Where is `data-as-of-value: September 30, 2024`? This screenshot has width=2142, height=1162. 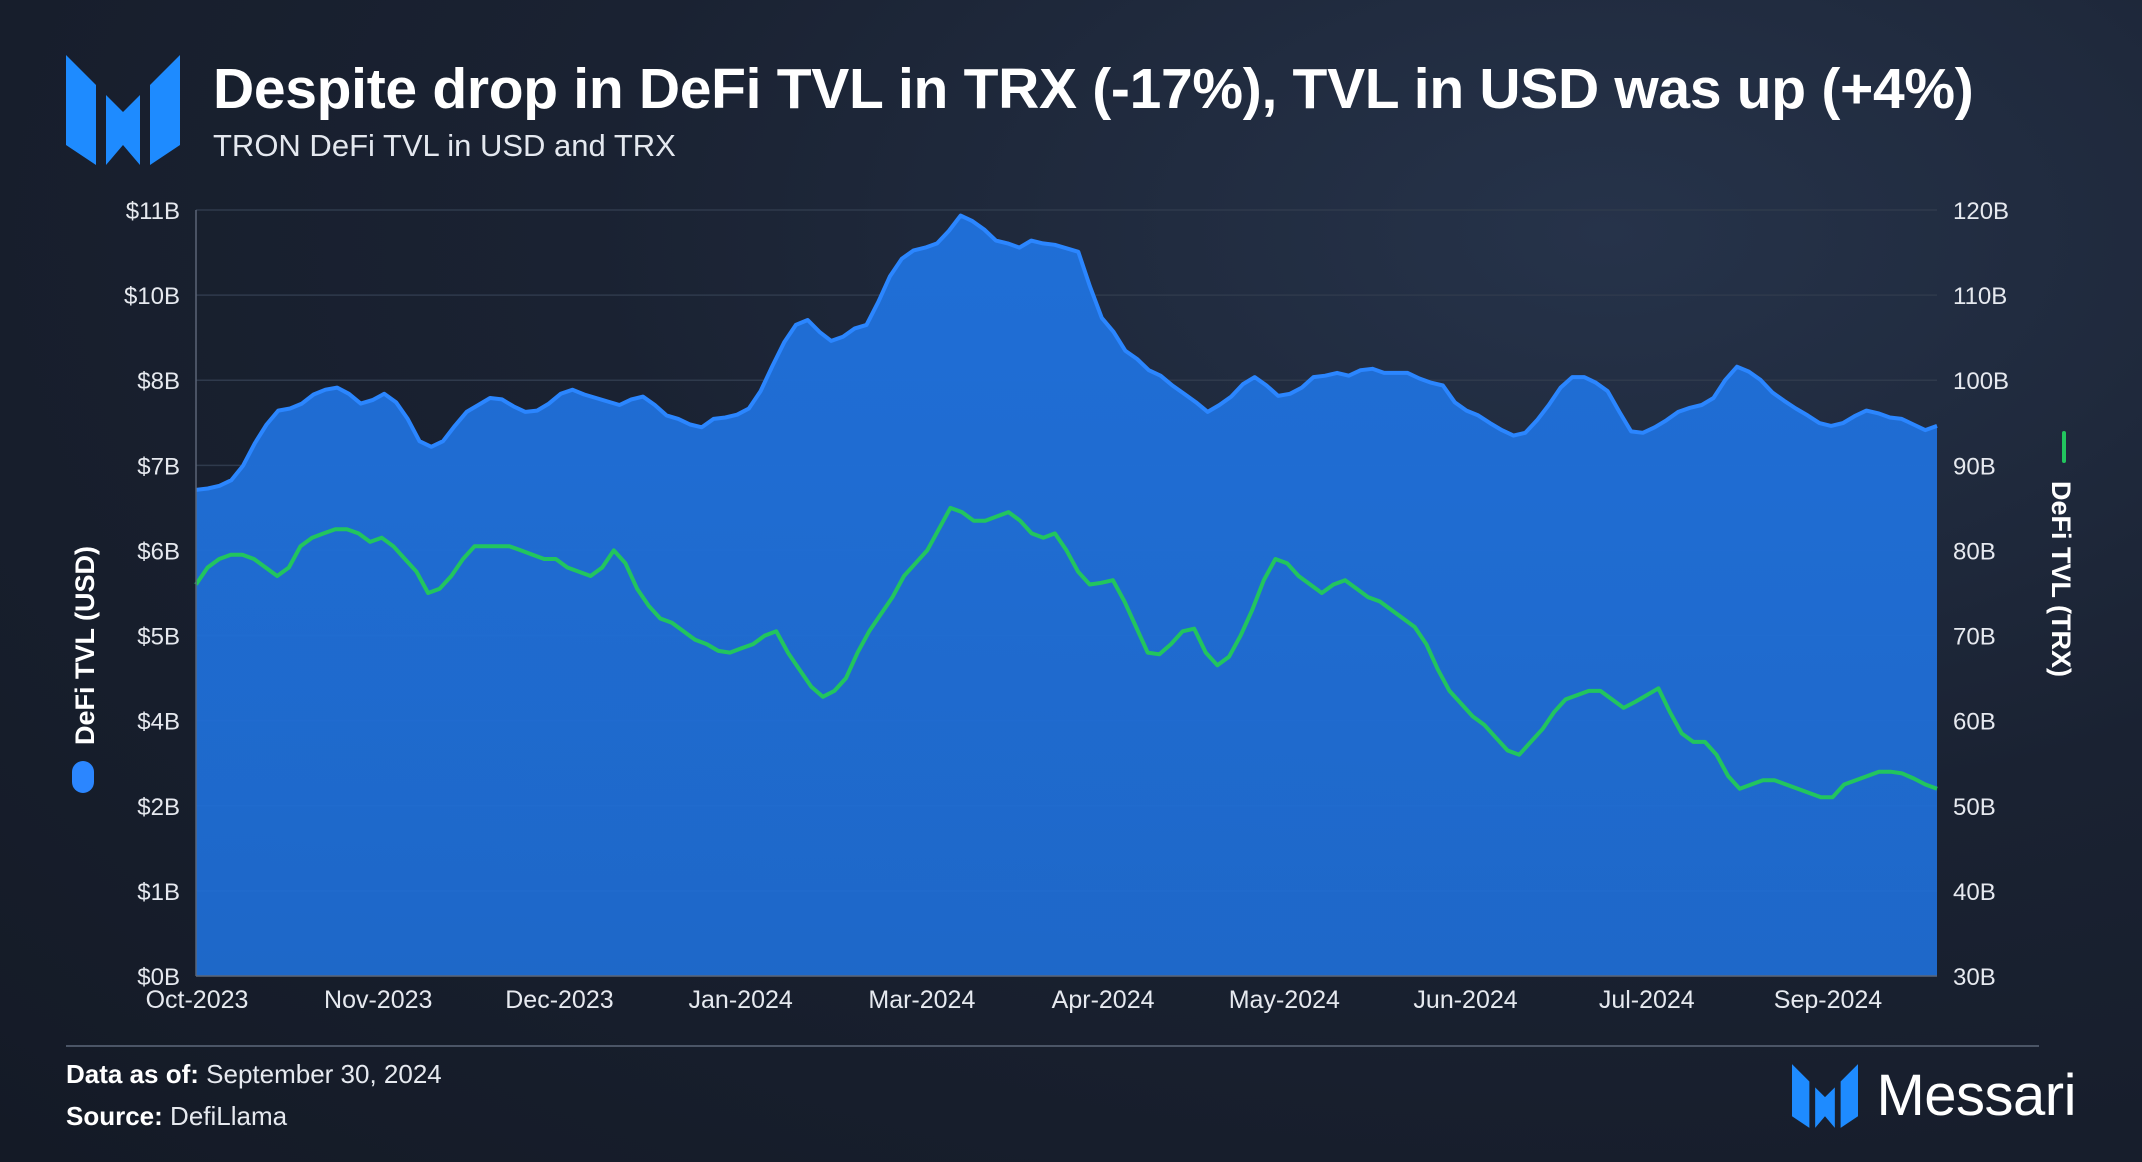 data-as-of-value: September 30, 2024 is located at coordinates (324, 1074).